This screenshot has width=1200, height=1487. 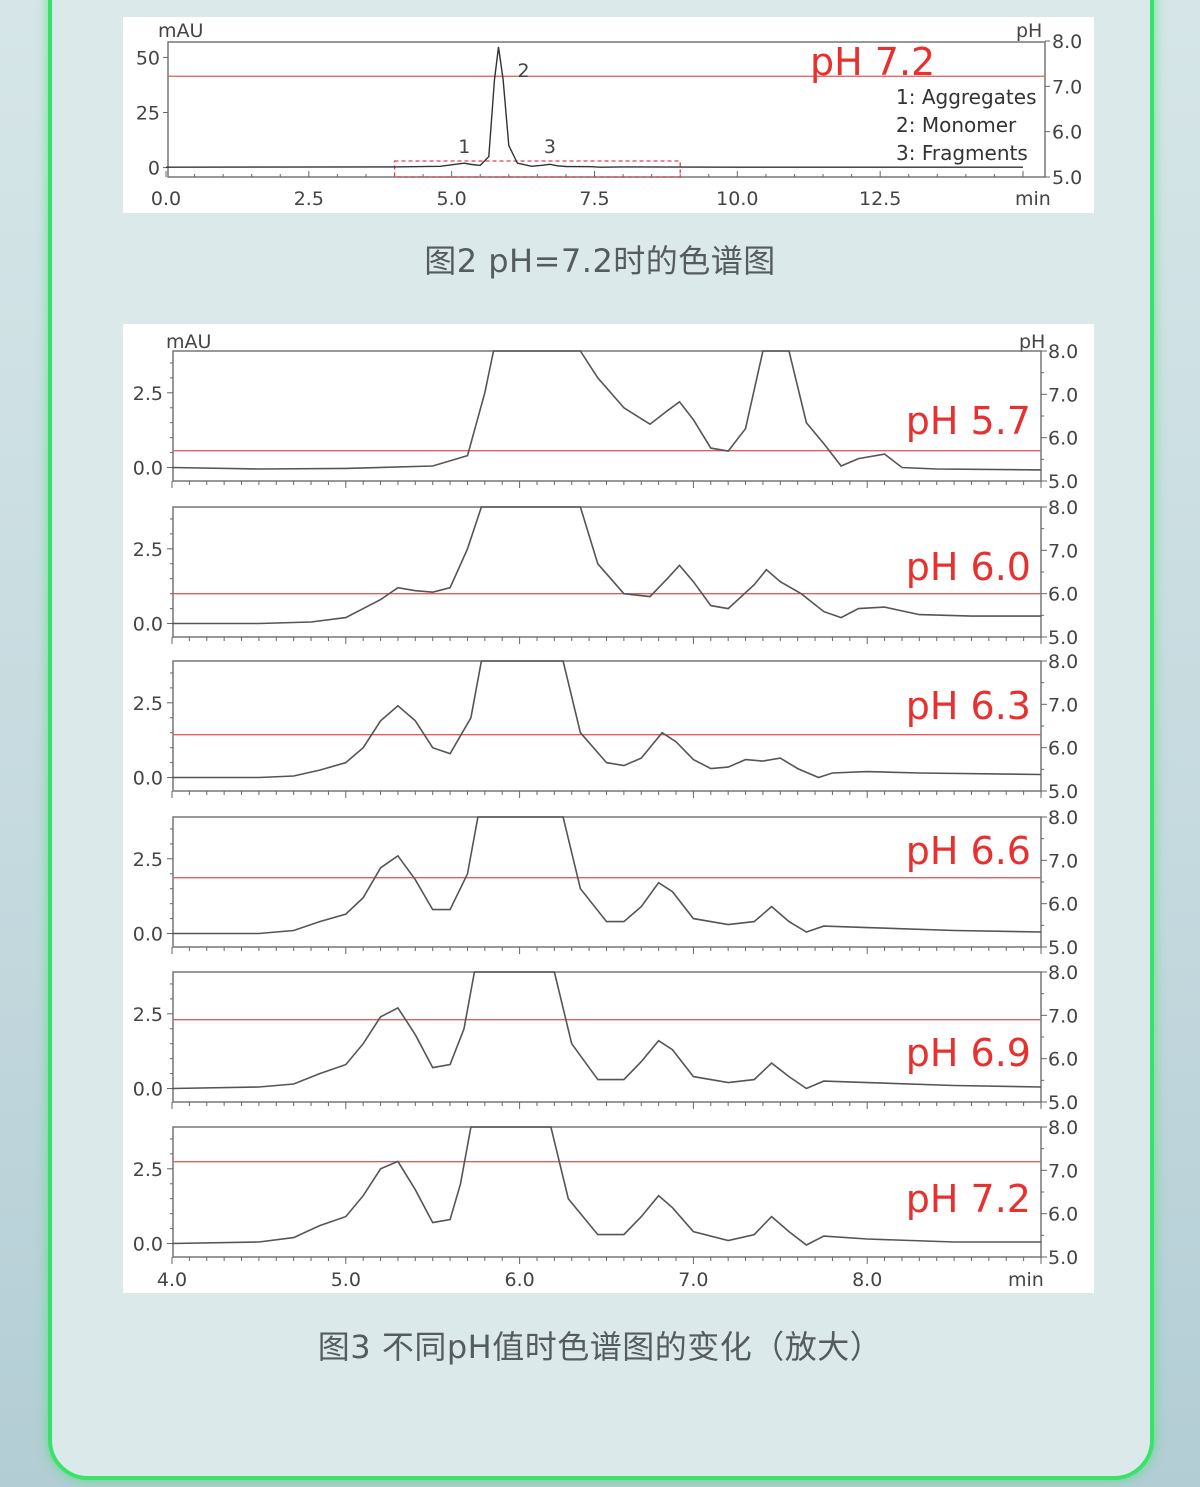 I want to click on x-tick-label: 12.5, so click(x=880, y=199).